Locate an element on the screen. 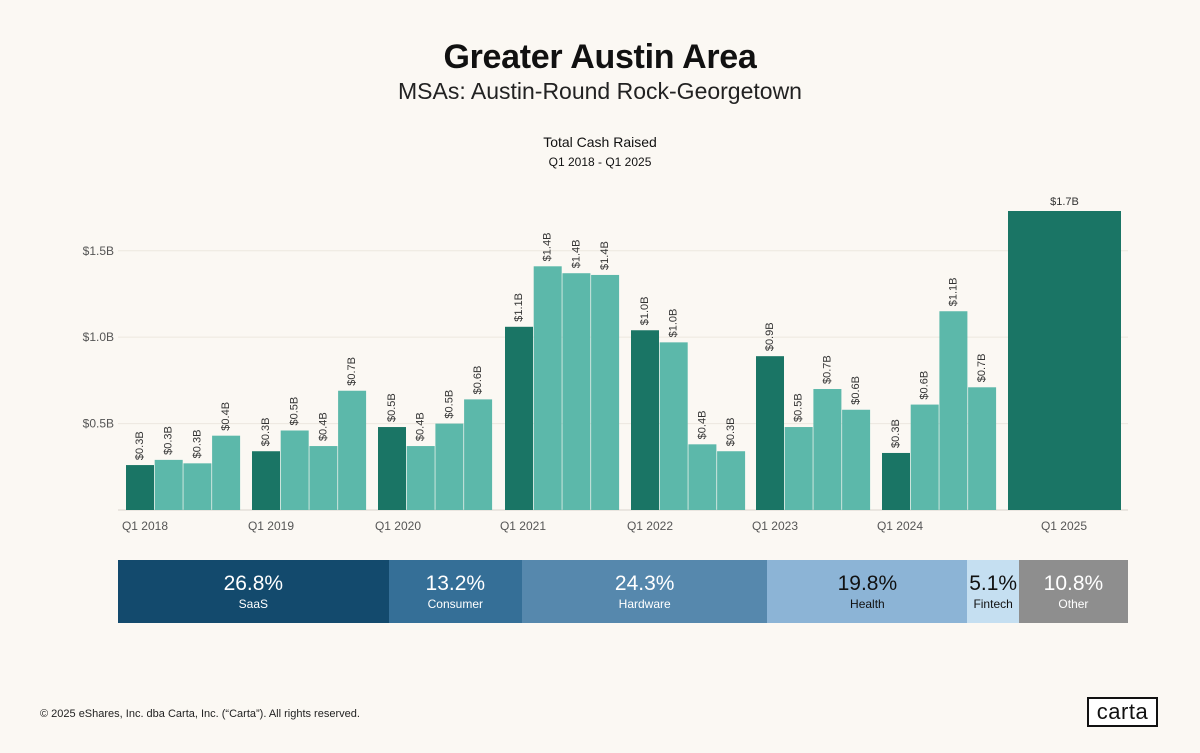  bar-2023-Q3 is located at coordinates (827, 449).